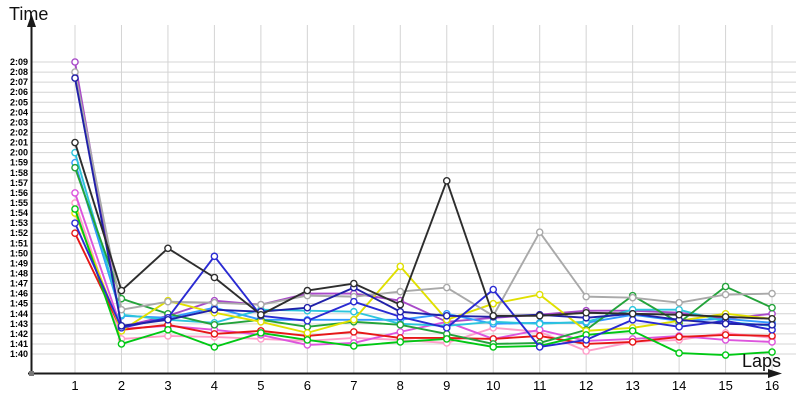 The height and width of the screenshot is (400, 800). What do you see at coordinates (214, 256) in the screenshot?
I see `data-point-blue-lap4` at bounding box center [214, 256].